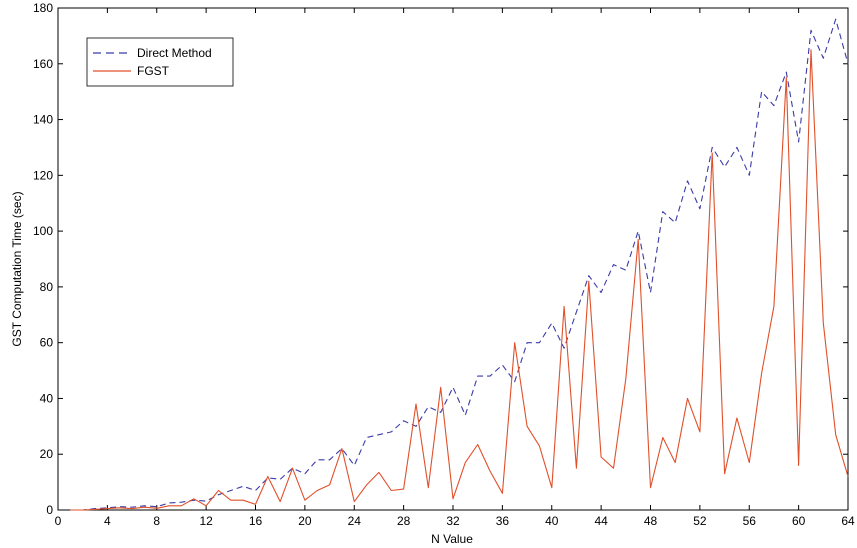  What do you see at coordinates (453, 521) in the screenshot?
I see `x-tick-label: 32` at bounding box center [453, 521].